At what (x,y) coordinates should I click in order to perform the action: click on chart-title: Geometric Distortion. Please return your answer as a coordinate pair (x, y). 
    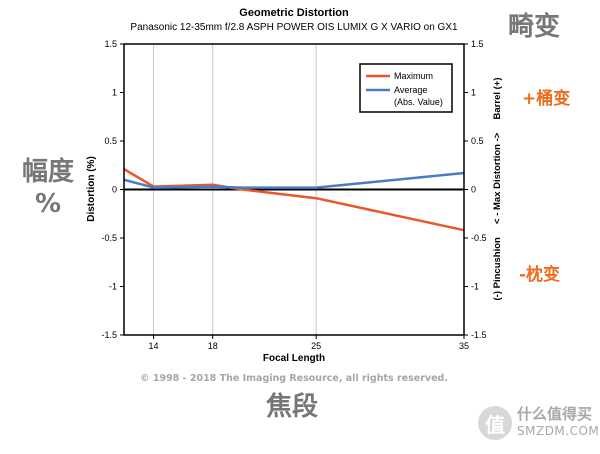
    Looking at the image, I should click on (294, 13).